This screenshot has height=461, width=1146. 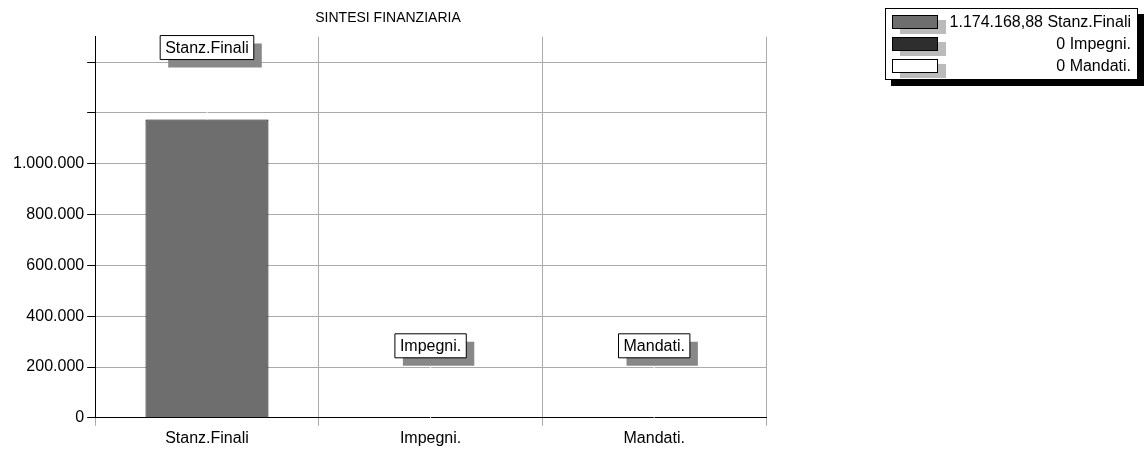 I want to click on annotation: Stanz.Finali, so click(x=207, y=47).